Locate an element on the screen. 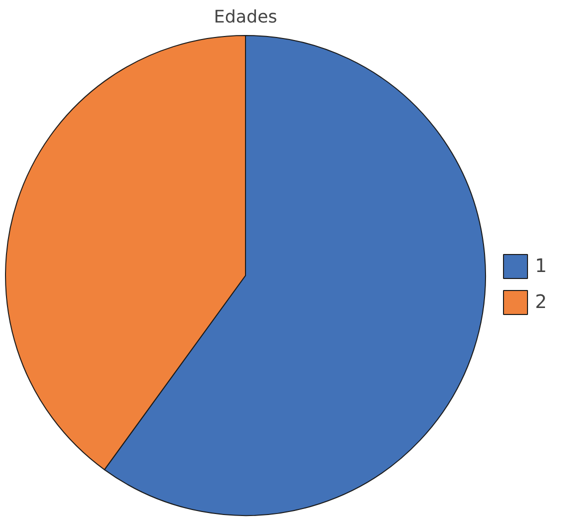  legend-label: 2 is located at coordinates (541, 302).